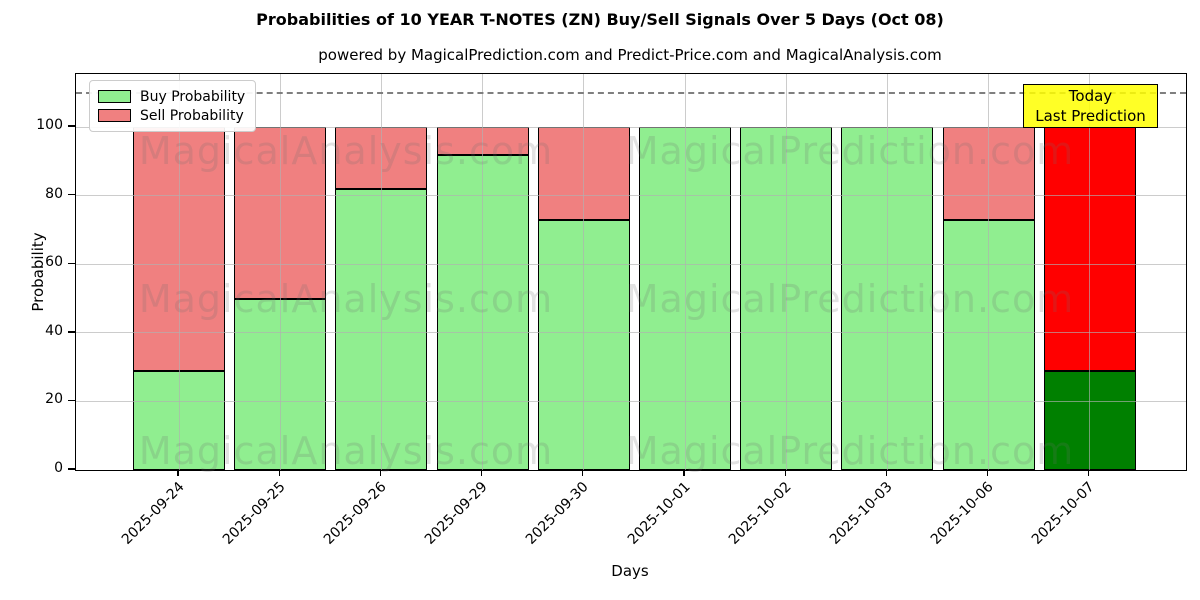 Image resolution: width=1200 pixels, height=600 pixels. I want to click on legend-label: Sell Probability, so click(192, 115).